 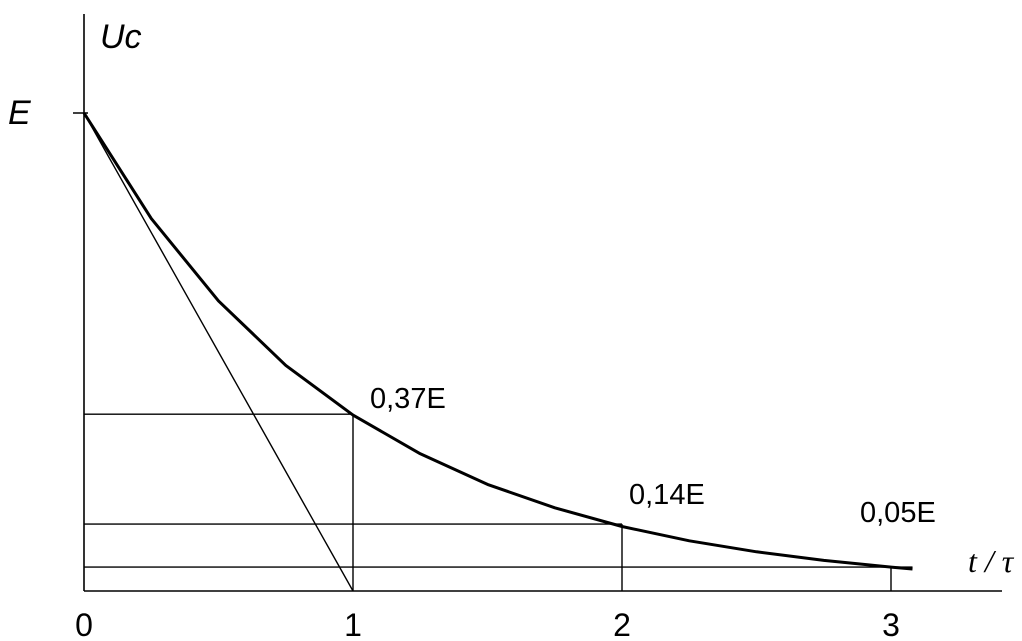 I want to click on annotation-014e: 0,14E, so click(x=667, y=495).